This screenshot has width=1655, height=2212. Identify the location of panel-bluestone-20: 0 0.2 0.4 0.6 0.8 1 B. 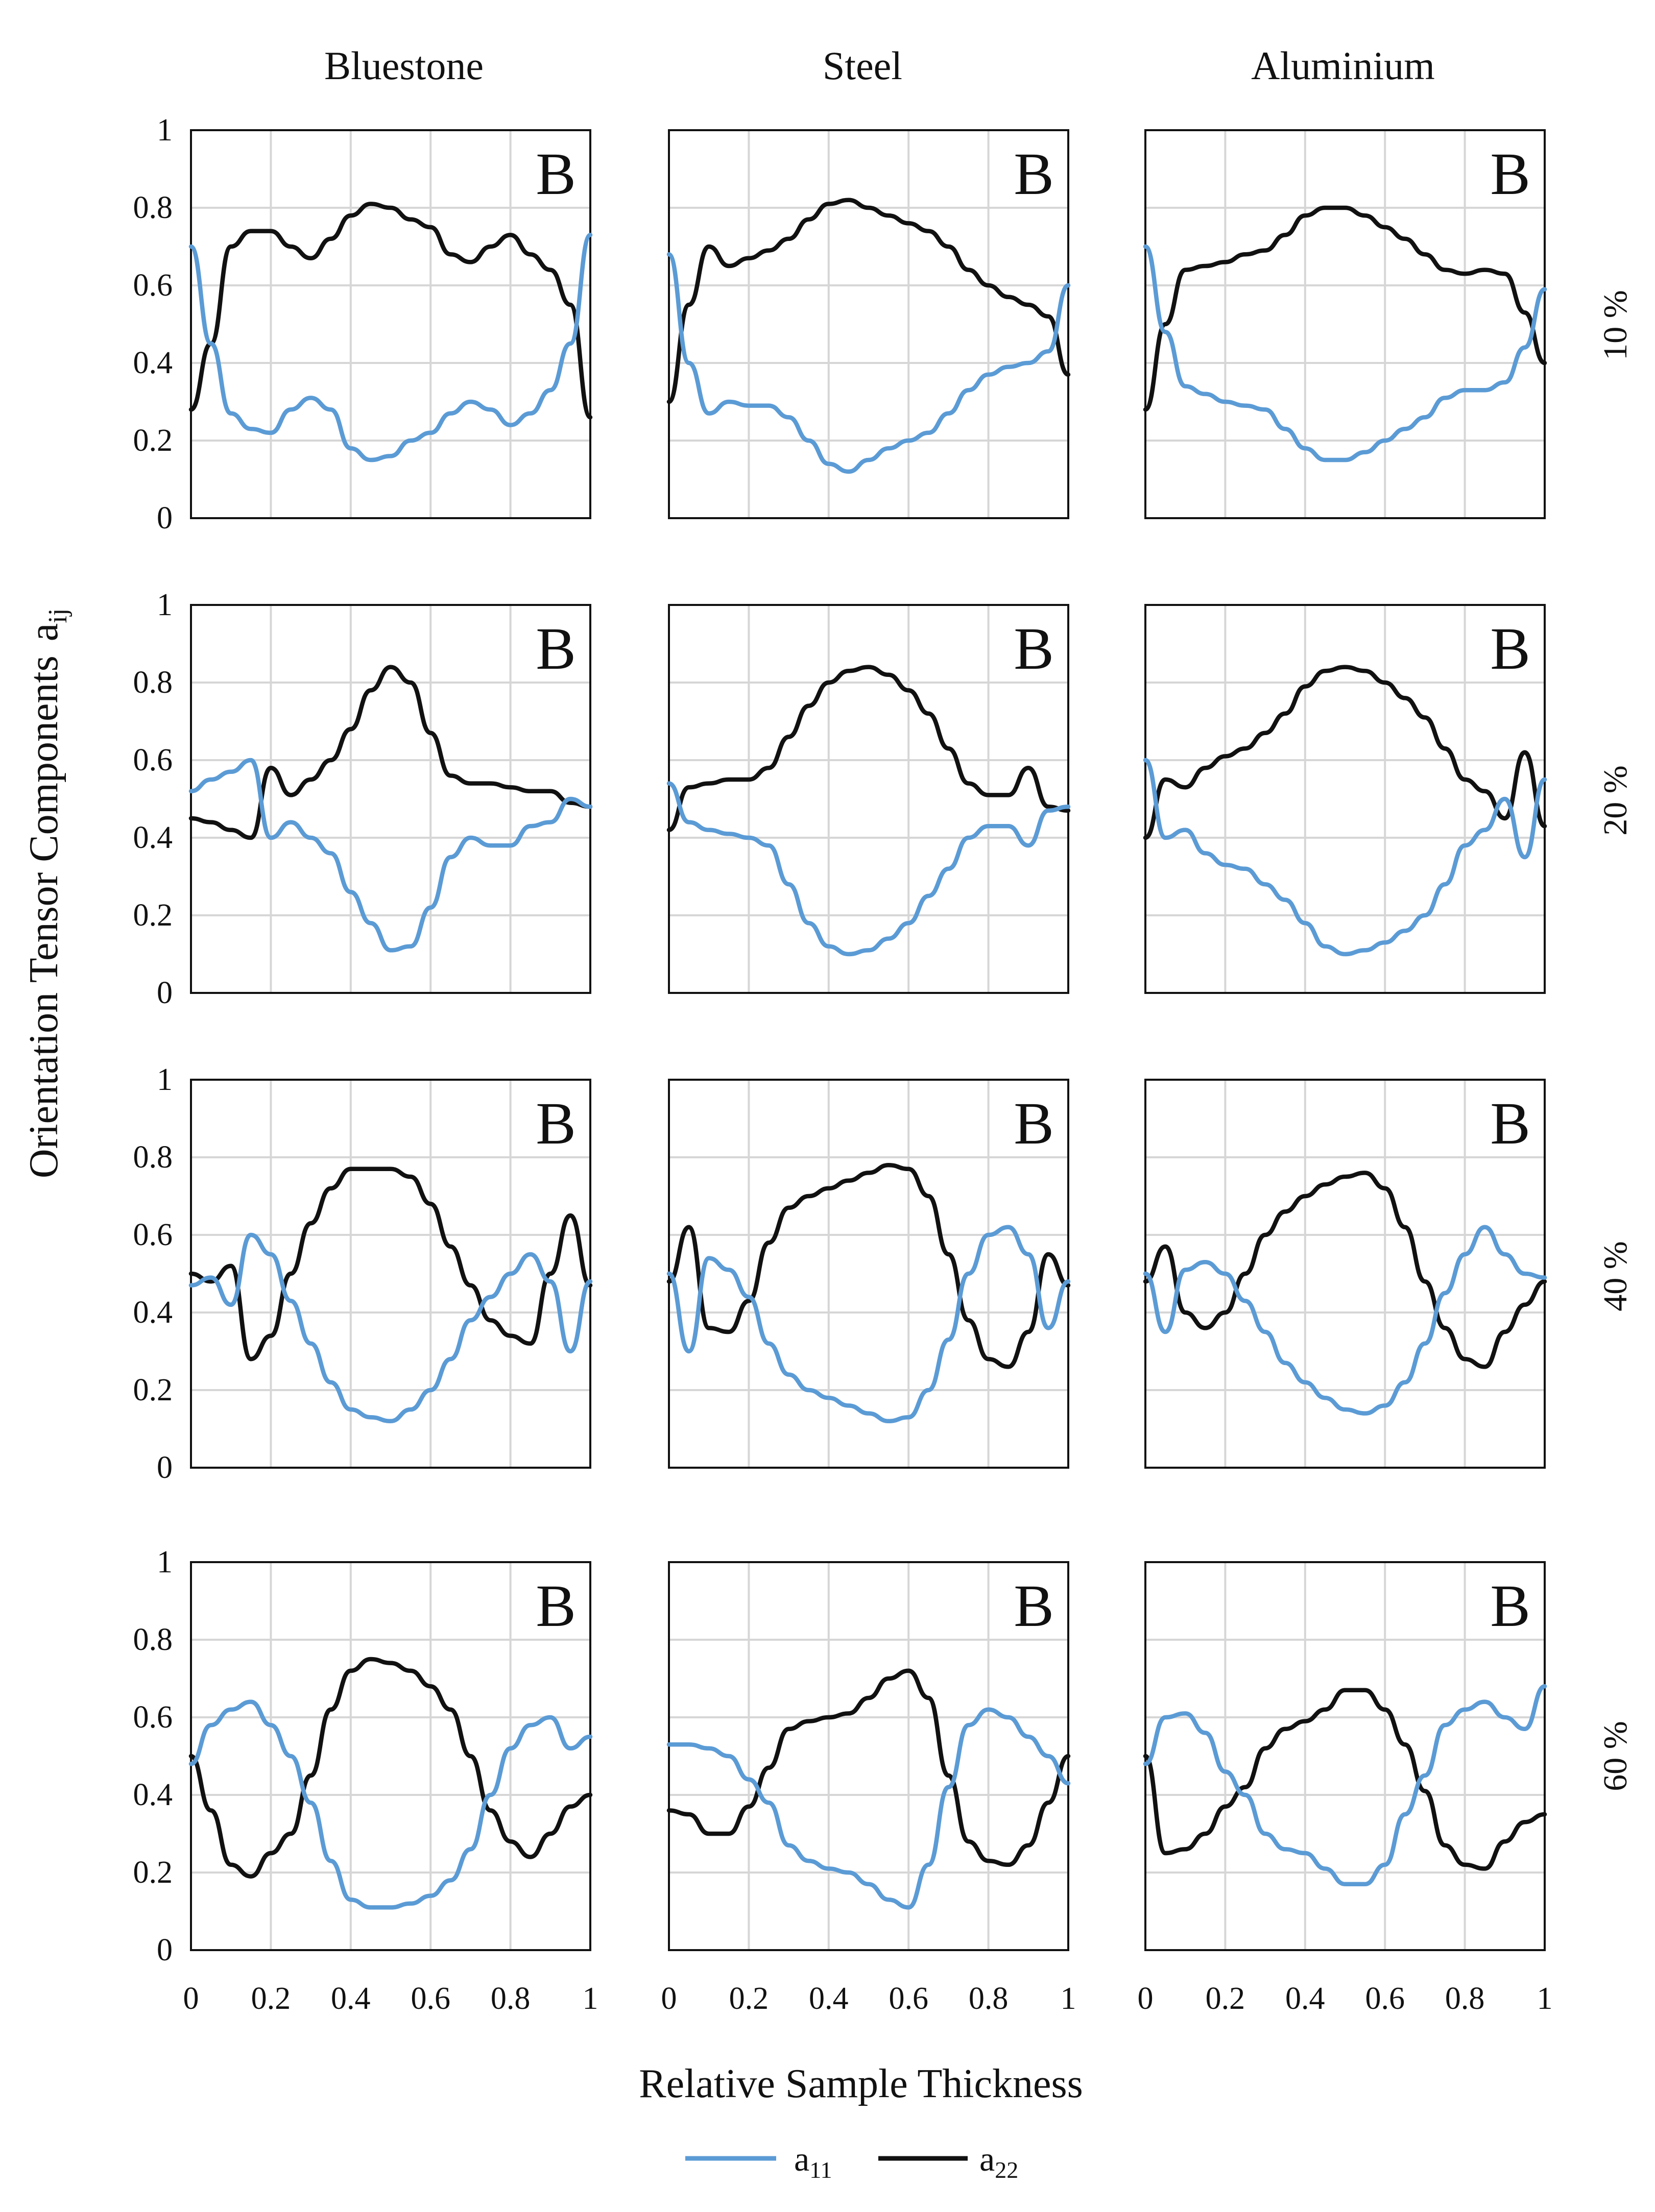
(363, 799).